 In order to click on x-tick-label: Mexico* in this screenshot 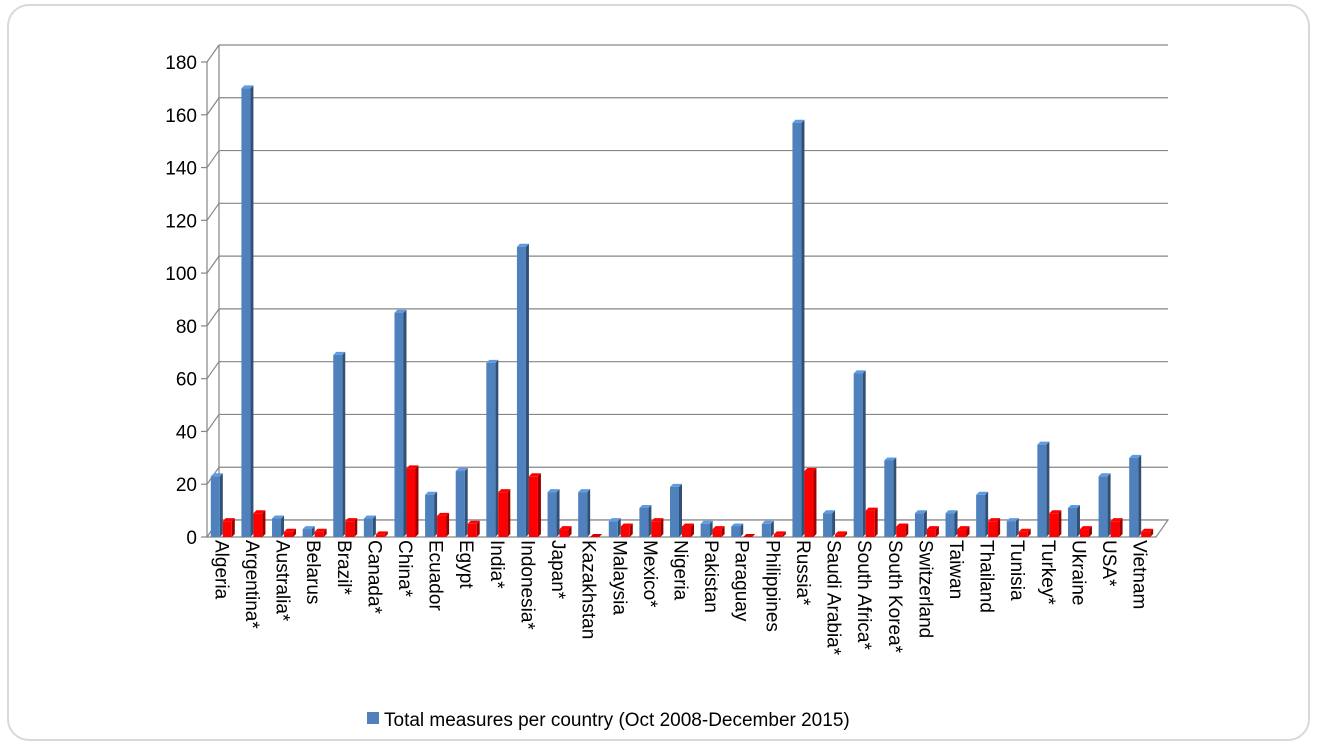, I will do `click(649, 574)`.